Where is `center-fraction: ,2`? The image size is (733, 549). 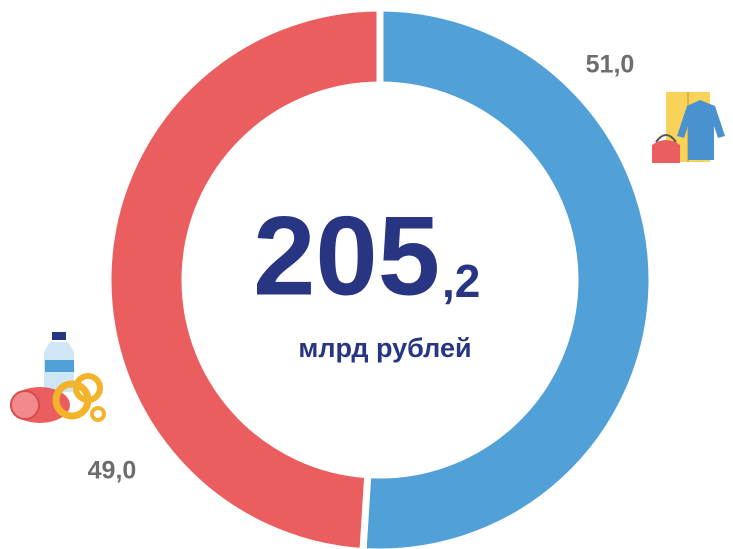
center-fraction: ,2 is located at coordinates (461, 281).